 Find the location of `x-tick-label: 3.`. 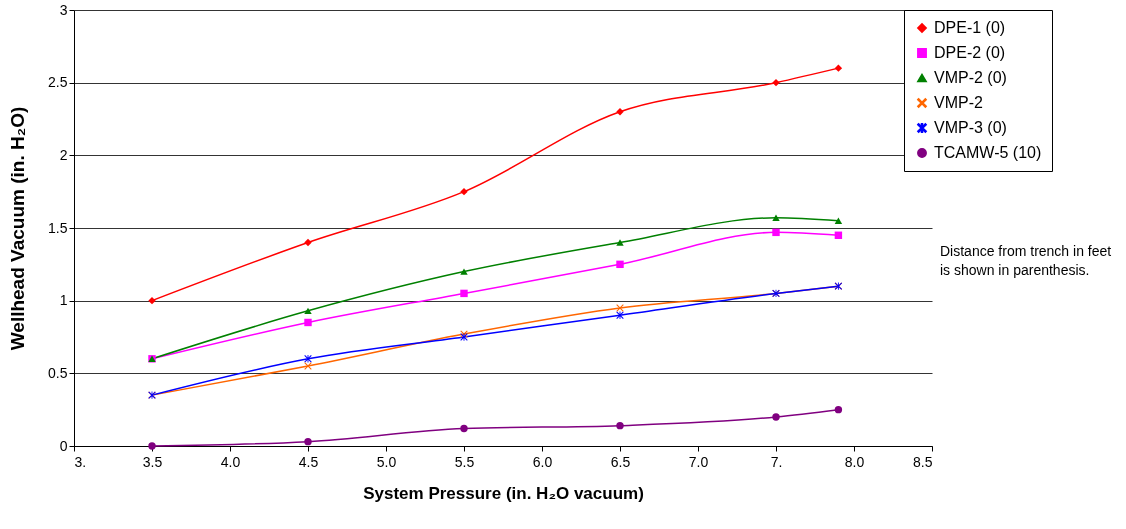

x-tick-label: 3. is located at coordinates (80, 461).